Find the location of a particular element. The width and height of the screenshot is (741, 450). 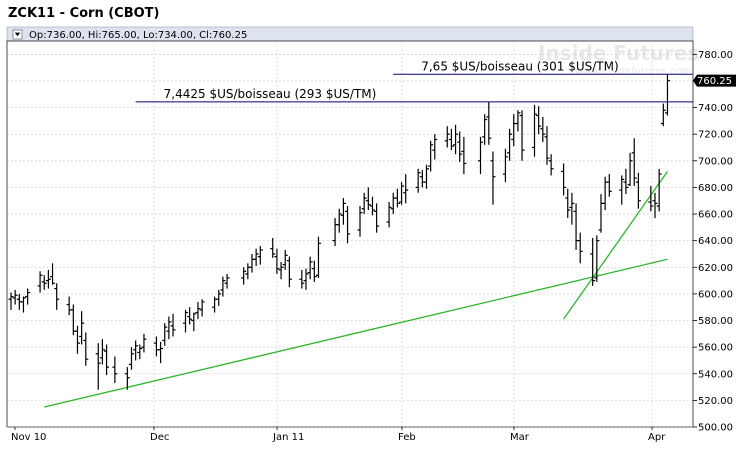

annotation-label-1: 7,65 $US/boisseau (301 $US/TM) is located at coordinates (519, 66).